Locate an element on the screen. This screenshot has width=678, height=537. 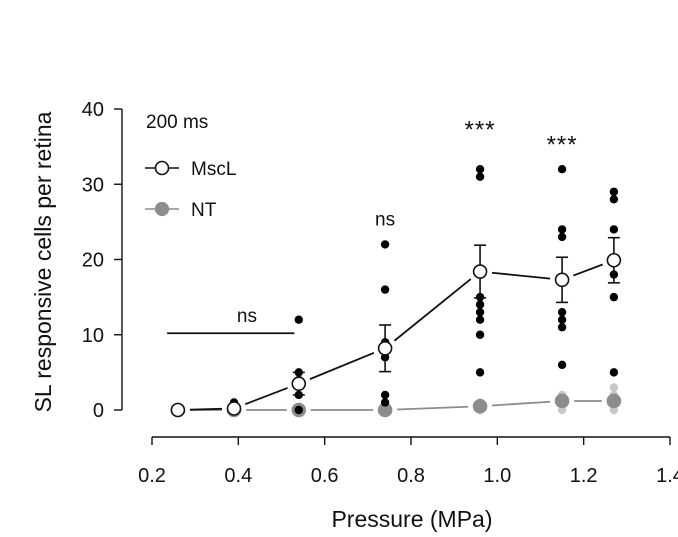
x-axis-title: Pressure (MPa) is located at coordinates (411, 519).